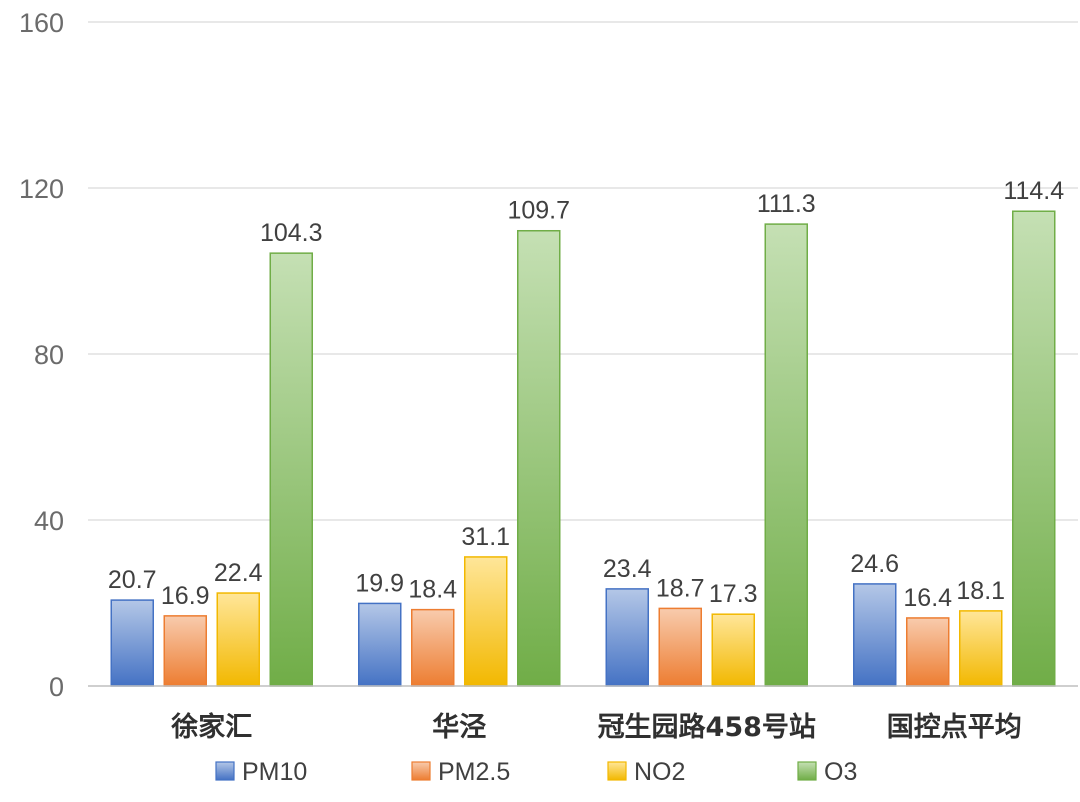  I want to click on y-tick-label-40: 40, so click(49, 521).